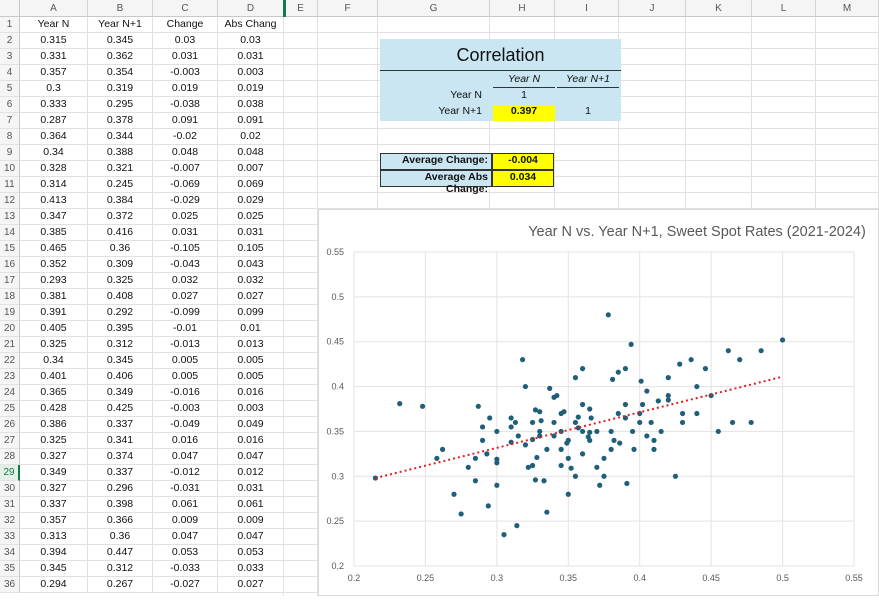  What do you see at coordinates (251, 169) in the screenshot?
I see `data-cell: 0.007` at bounding box center [251, 169].